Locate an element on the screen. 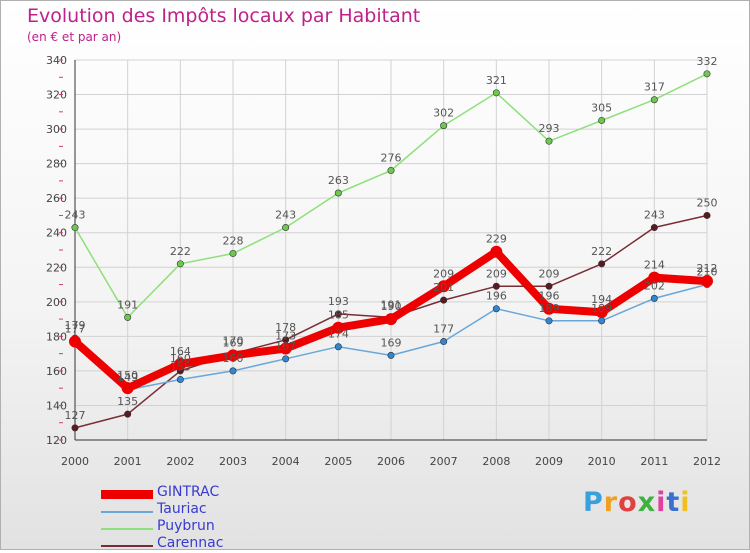  data-label-gintrac-2006: 190 is located at coordinates (391, 306).